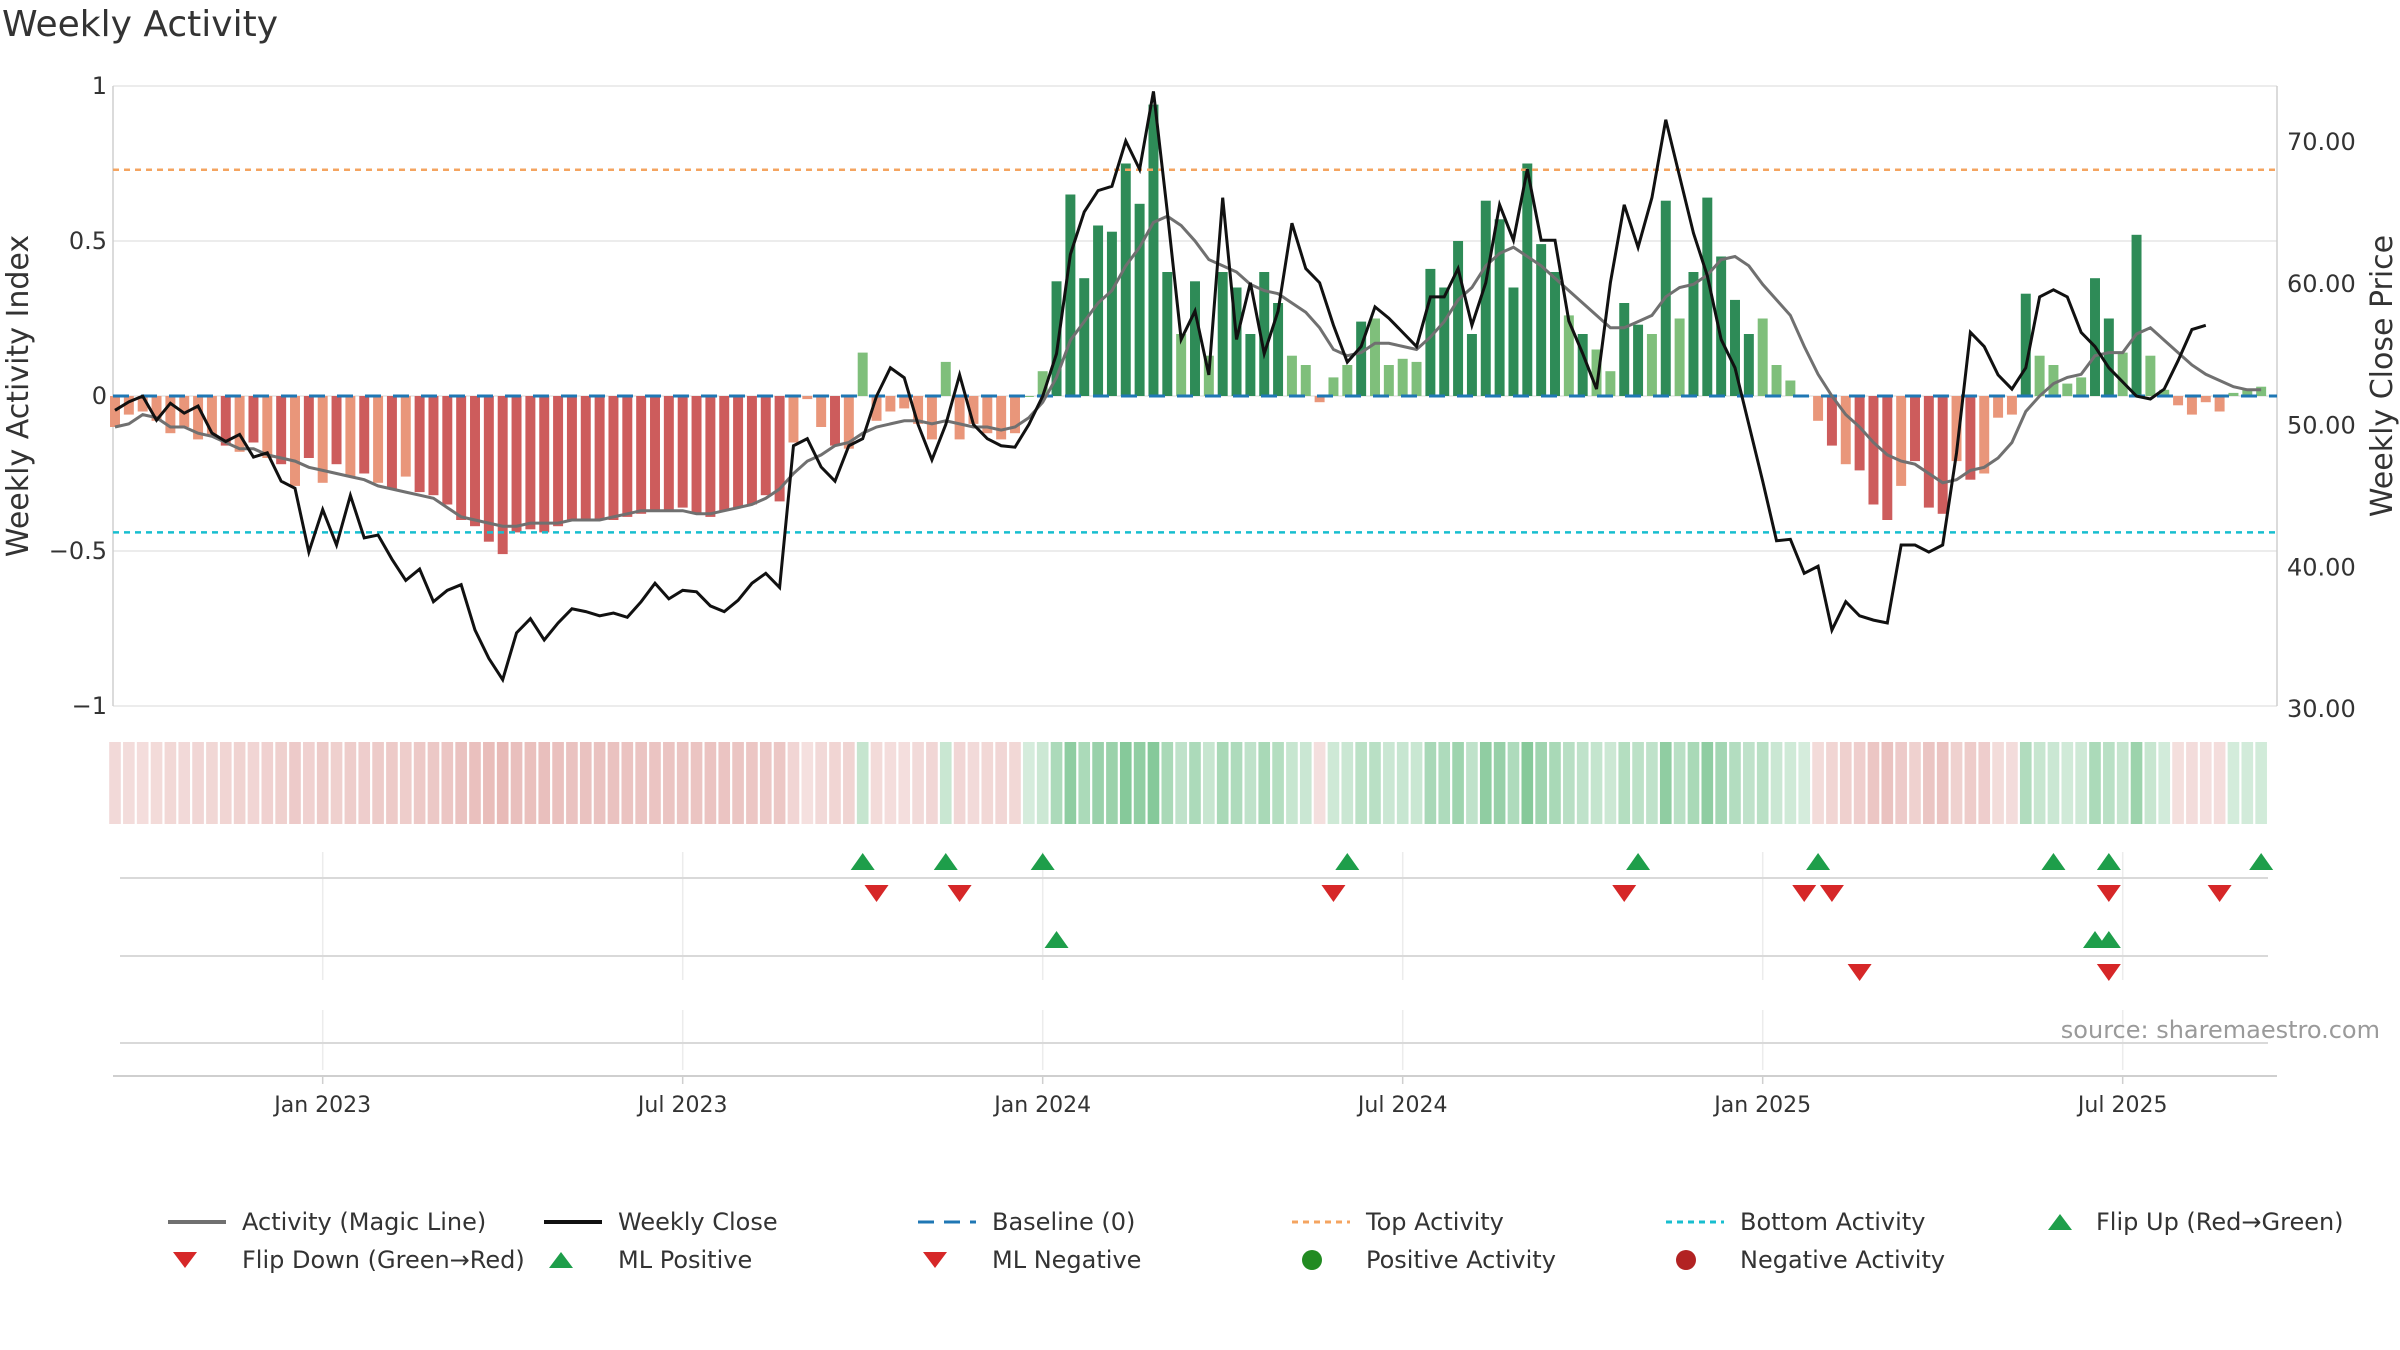 The height and width of the screenshot is (1350, 2400). Describe the element at coordinates (99, 396) in the screenshot. I see `y-tick-label: 0` at that location.